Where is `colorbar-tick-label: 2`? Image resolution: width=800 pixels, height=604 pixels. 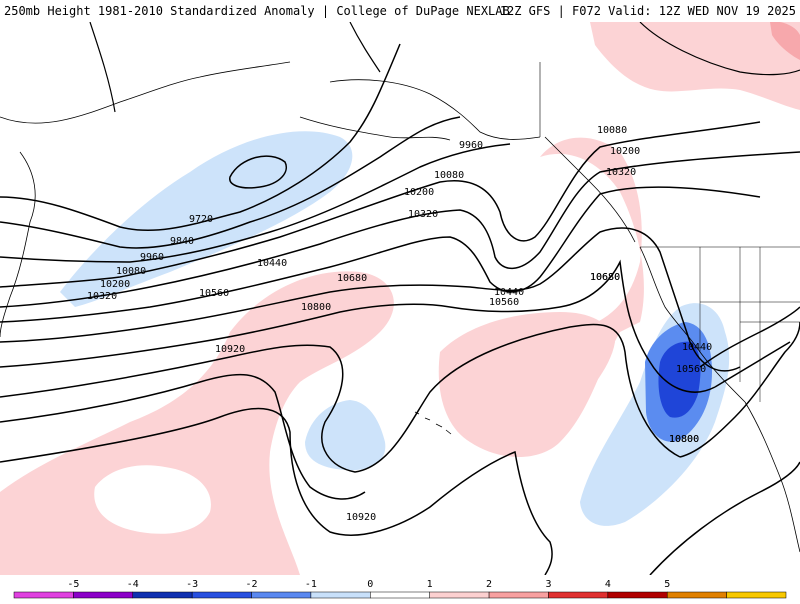
colorbar-tick-label: 2 is located at coordinates (489, 584).